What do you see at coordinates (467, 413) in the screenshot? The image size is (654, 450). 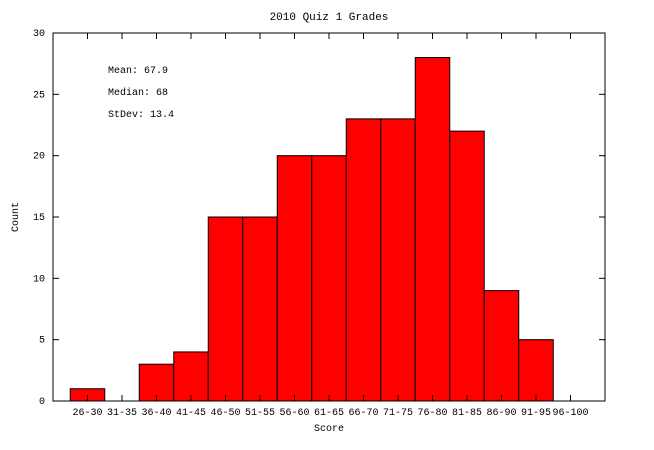 I see `x-tick-label: 81-85` at bounding box center [467, 413].